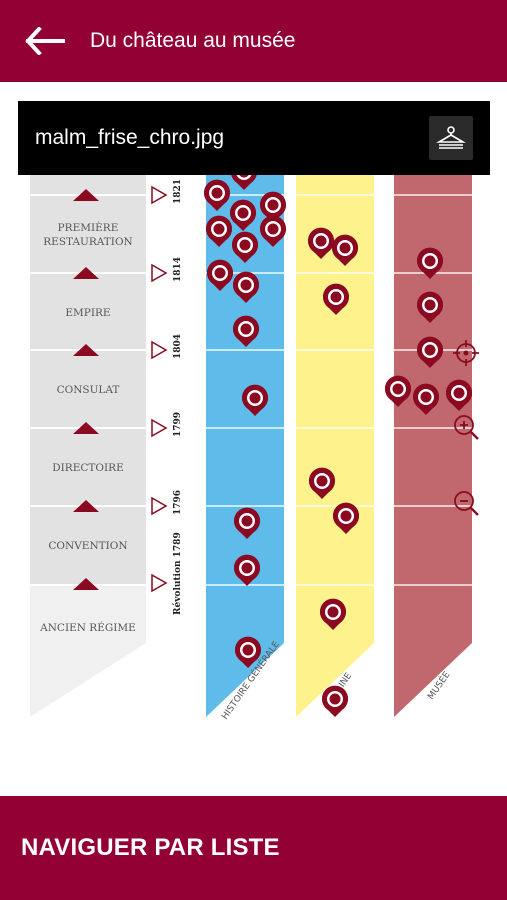 This screenshot has width=507, height=900. What do you see at coordinates (177, 573) in the screenshot?
I see `year-revolution-1789: Révolution 1789` at bounding box center [177, 573].